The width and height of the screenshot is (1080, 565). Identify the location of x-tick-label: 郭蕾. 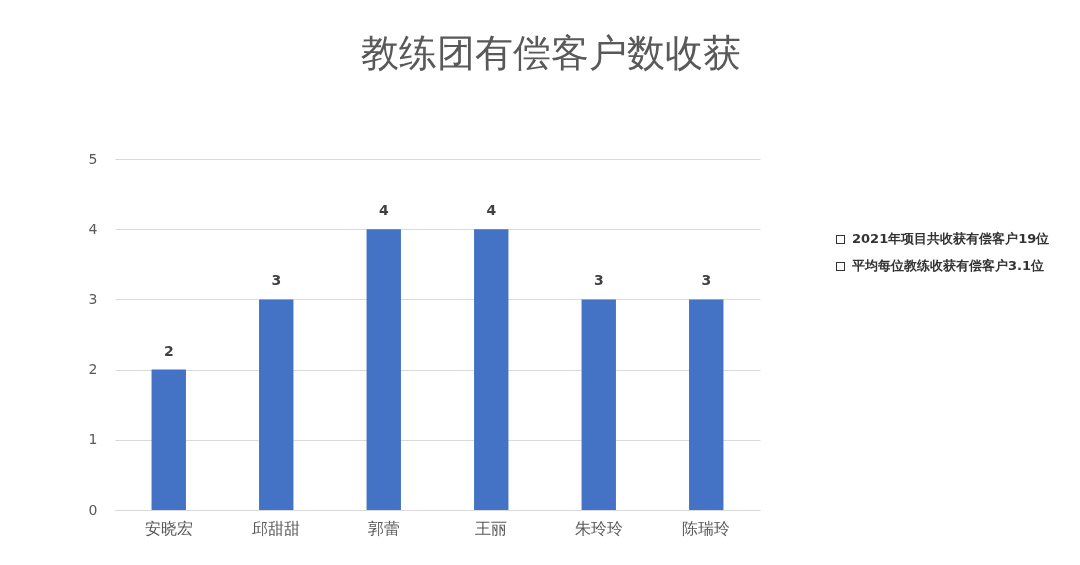
(383, 528).